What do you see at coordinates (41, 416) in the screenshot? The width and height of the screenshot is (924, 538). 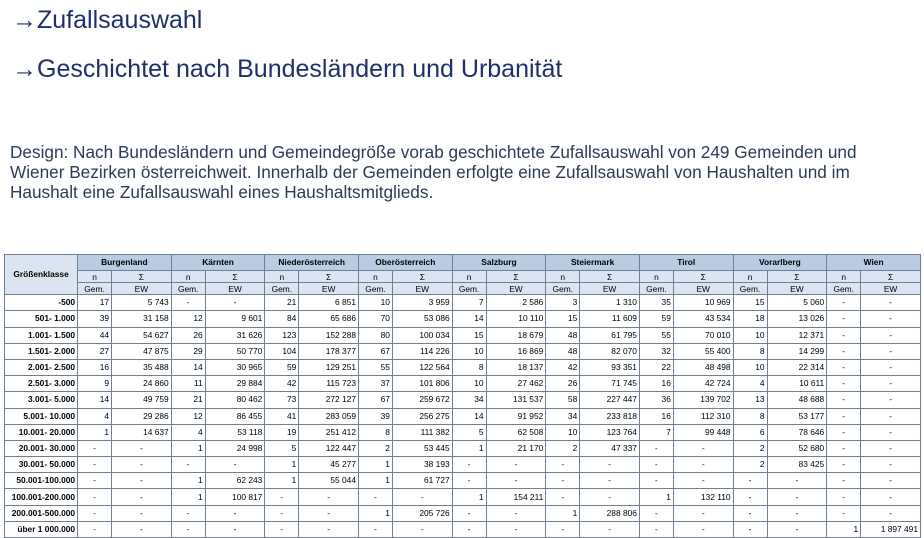 I see `row-label: 5.001- 10.000` at bounding box center [41, 416].